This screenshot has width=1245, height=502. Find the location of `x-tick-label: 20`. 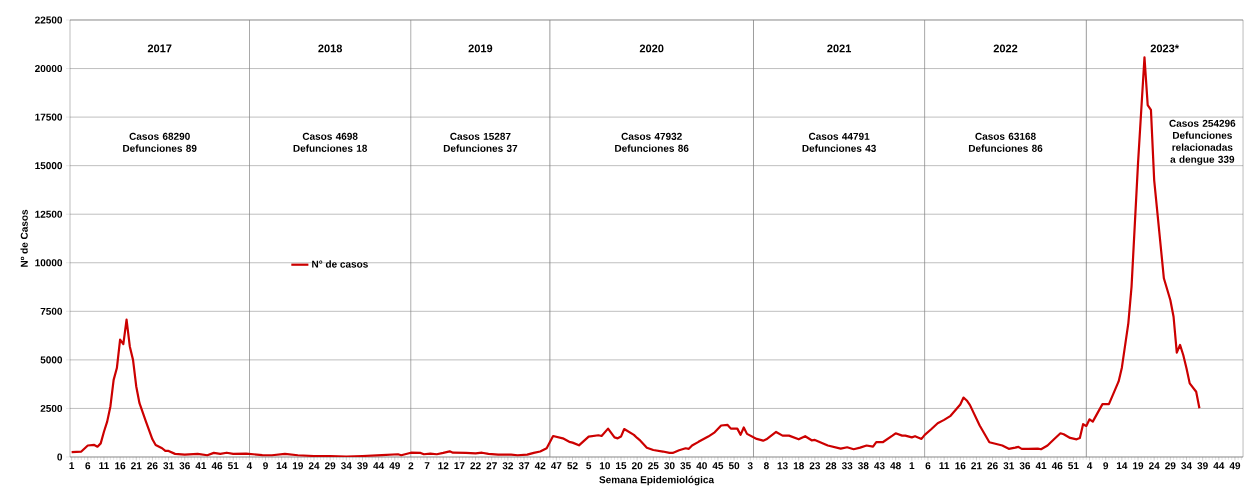

x-tick-label: 20 is located at coordinates (637, 466).